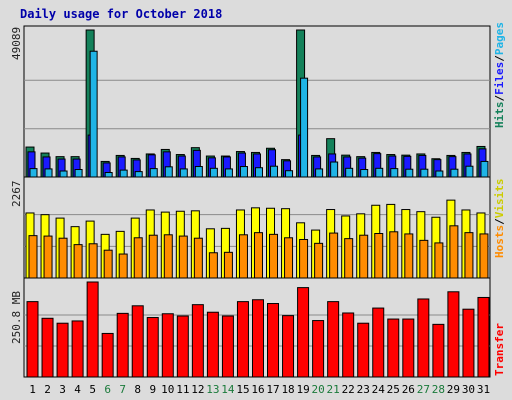  I want to click on mid-scale-label: 2267, so click(16, 194).